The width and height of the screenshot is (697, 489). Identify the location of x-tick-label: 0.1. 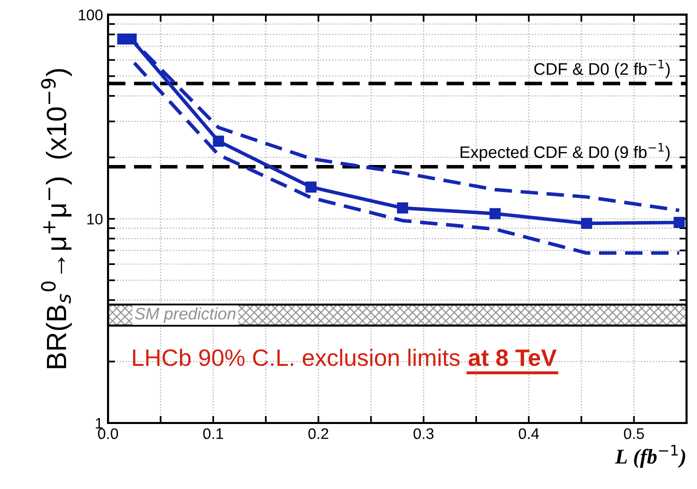
(213, 434).